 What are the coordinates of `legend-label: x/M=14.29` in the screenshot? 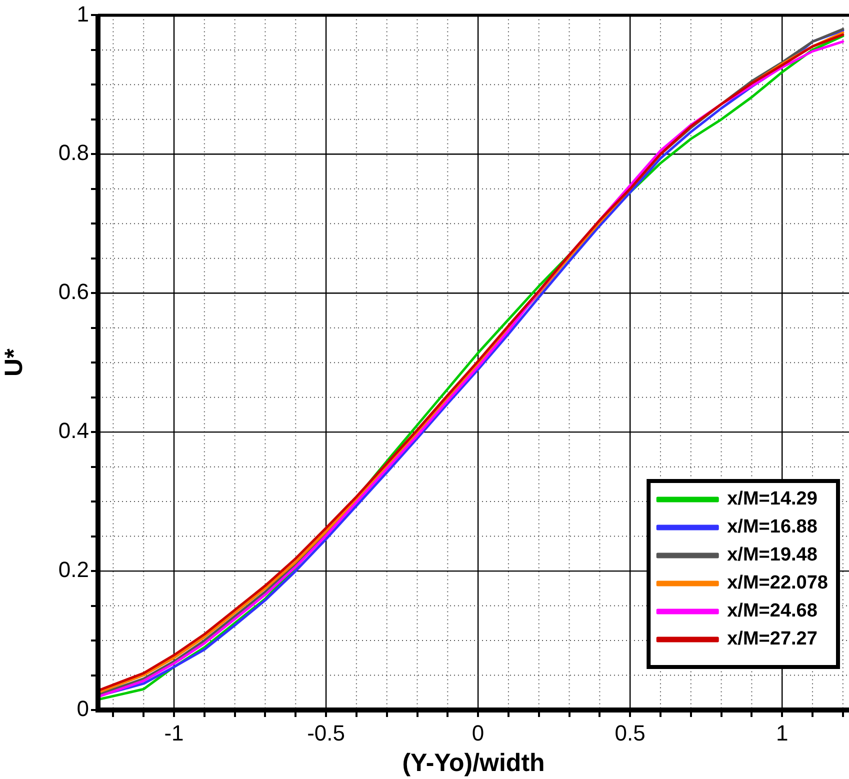 It's located at (772, 499).